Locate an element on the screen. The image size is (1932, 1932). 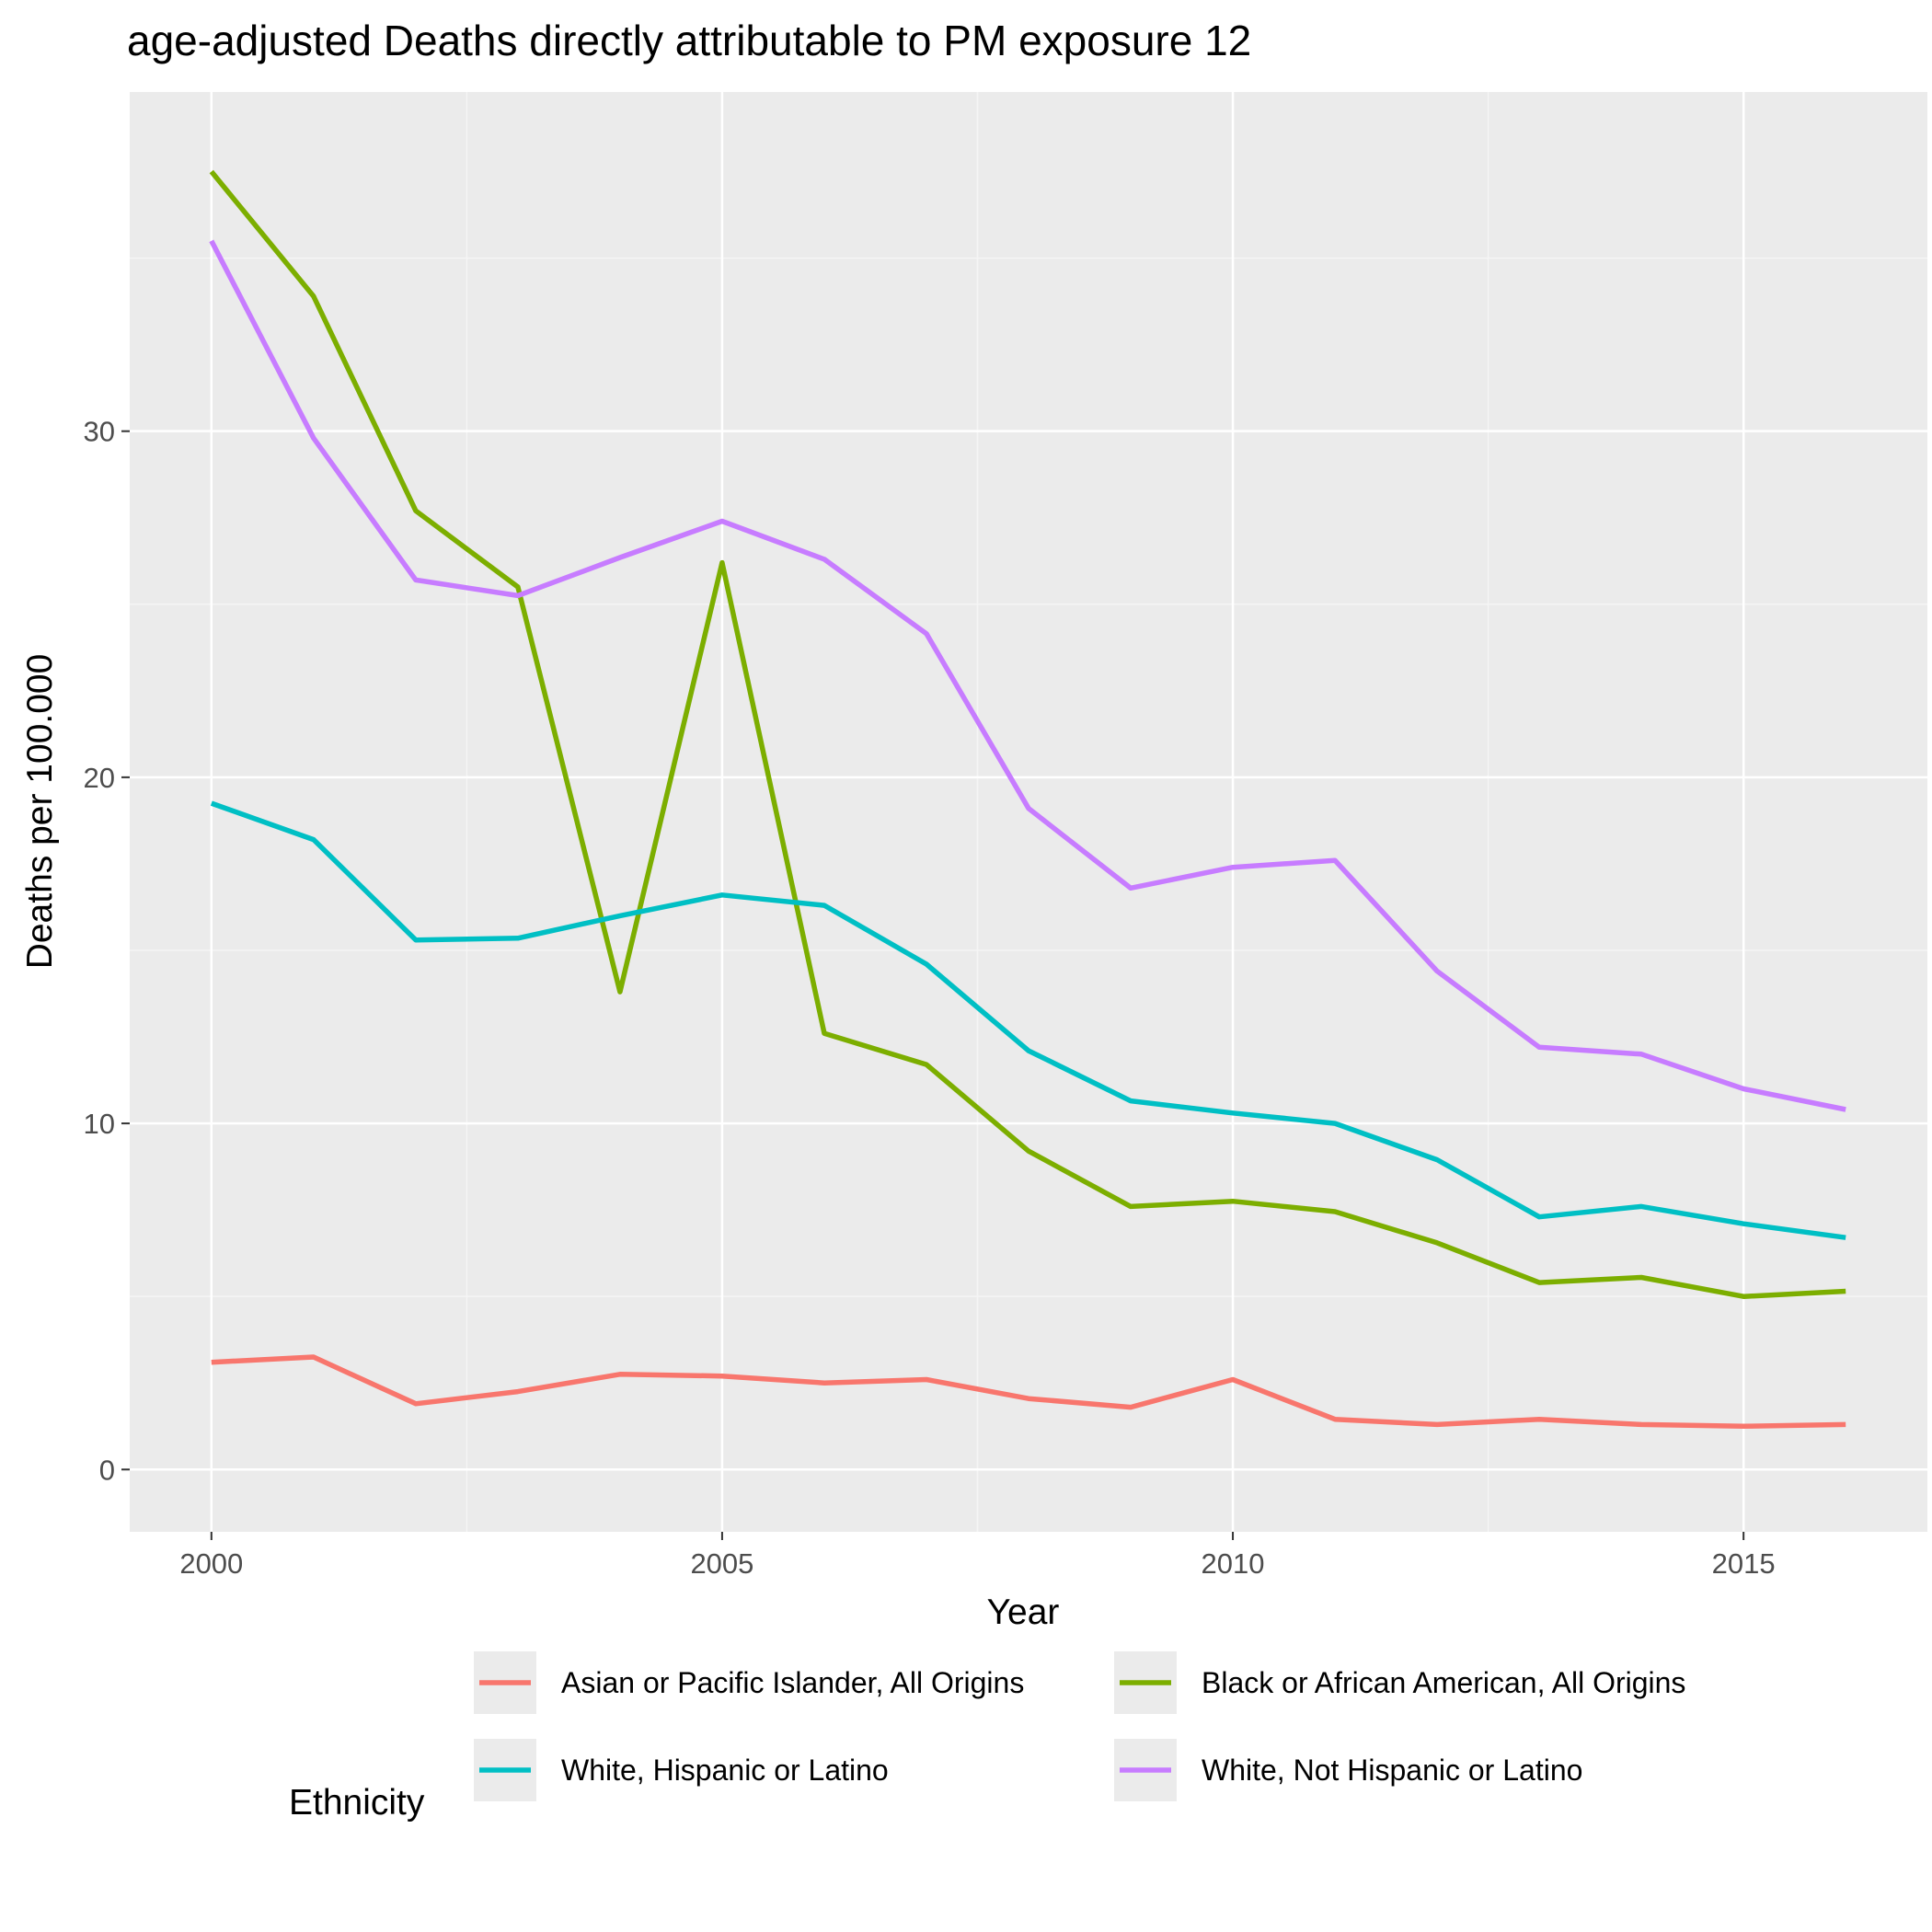
legend-label: Black or African American, All Origins is located at coordinates (1443, 1682).